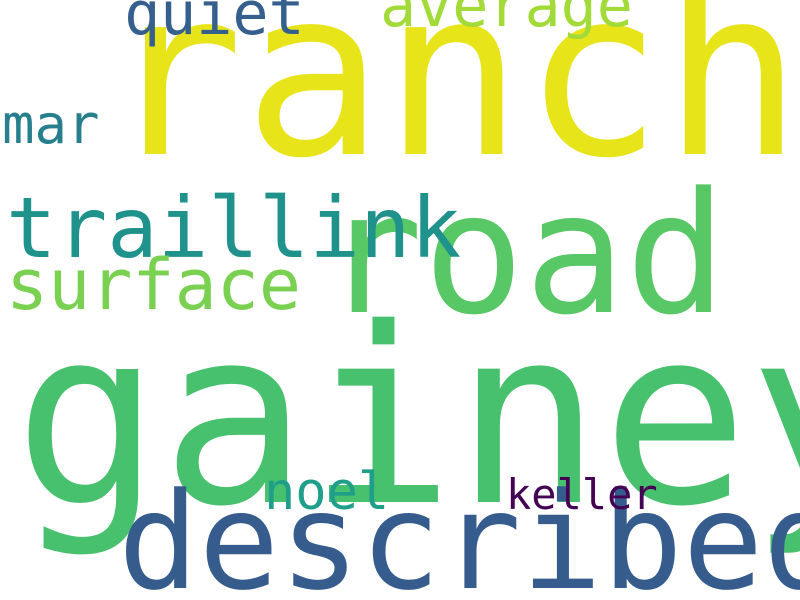  I want to click on word-mar: mar, so click(51, 124).